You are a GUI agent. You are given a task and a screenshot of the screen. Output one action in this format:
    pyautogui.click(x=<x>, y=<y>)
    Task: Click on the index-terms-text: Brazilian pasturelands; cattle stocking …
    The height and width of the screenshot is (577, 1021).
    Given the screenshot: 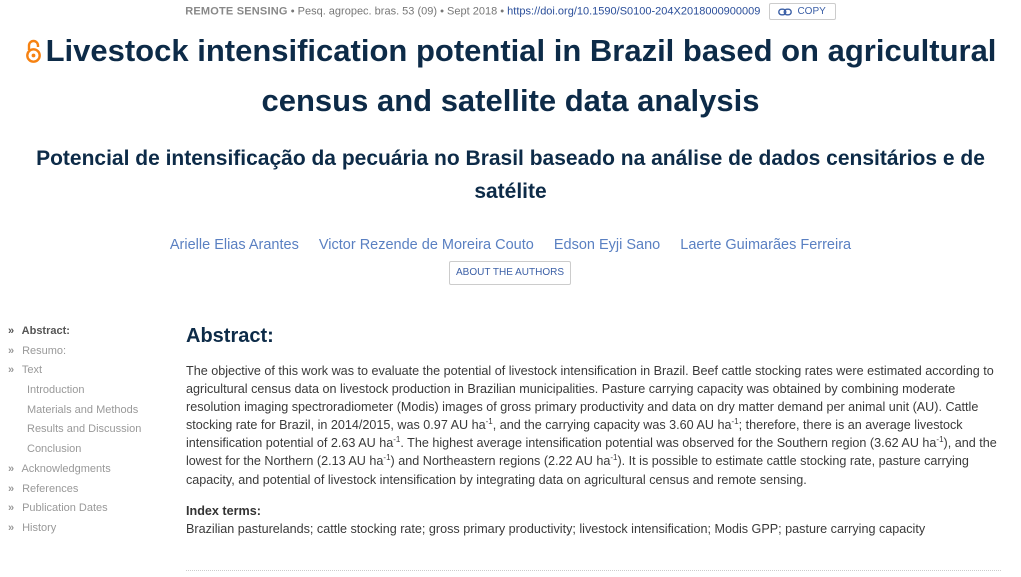 What is the action you would take?
    pyautogui.click(x=556, y=528)
    